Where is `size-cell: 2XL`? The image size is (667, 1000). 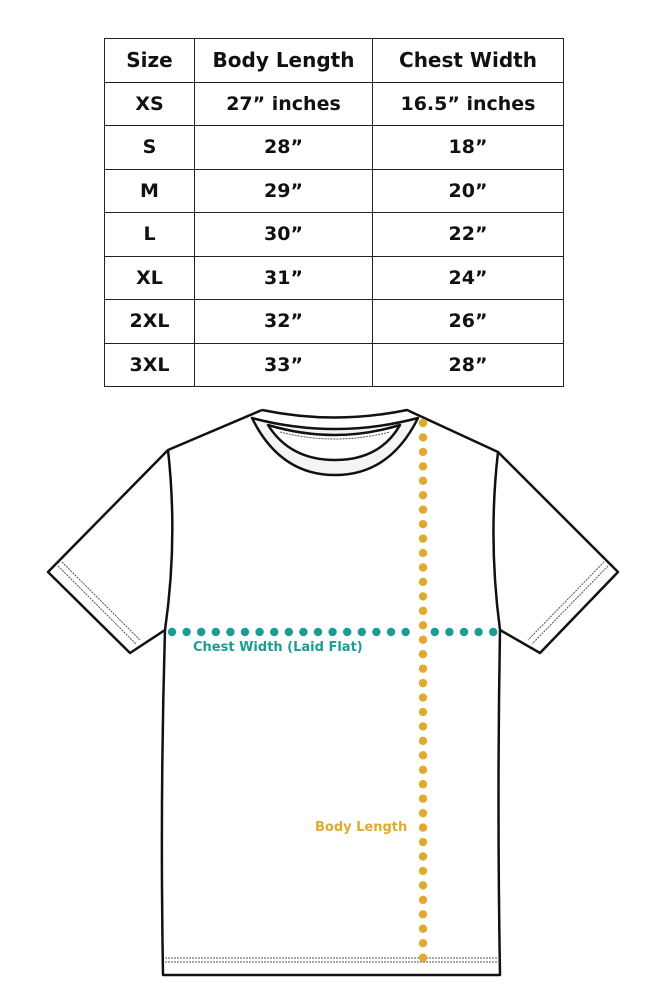
size-cell: 2XL is located at coordinates (149, 321).